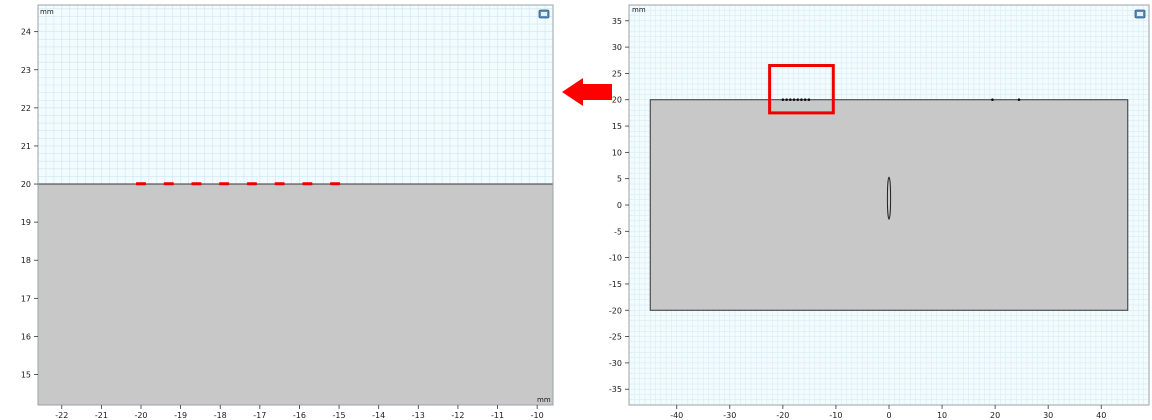 Image resolution: width=1152 pixels, height=420 pixels. I want to click on right-y-tick-label: -10, so click(615, 258).